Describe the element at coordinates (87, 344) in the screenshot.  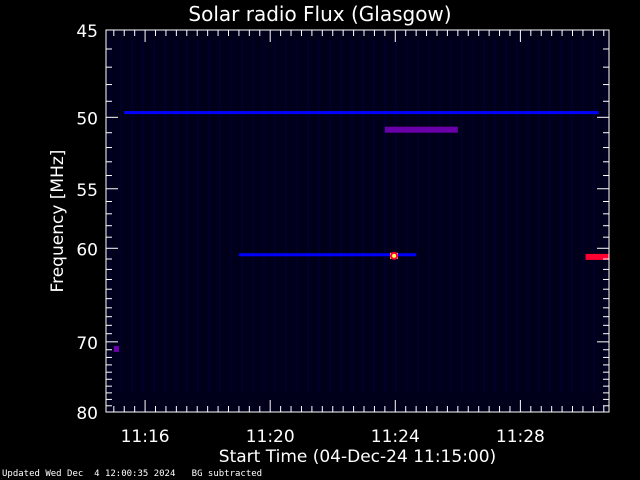
I see `y-tick-label: 70` at that location.